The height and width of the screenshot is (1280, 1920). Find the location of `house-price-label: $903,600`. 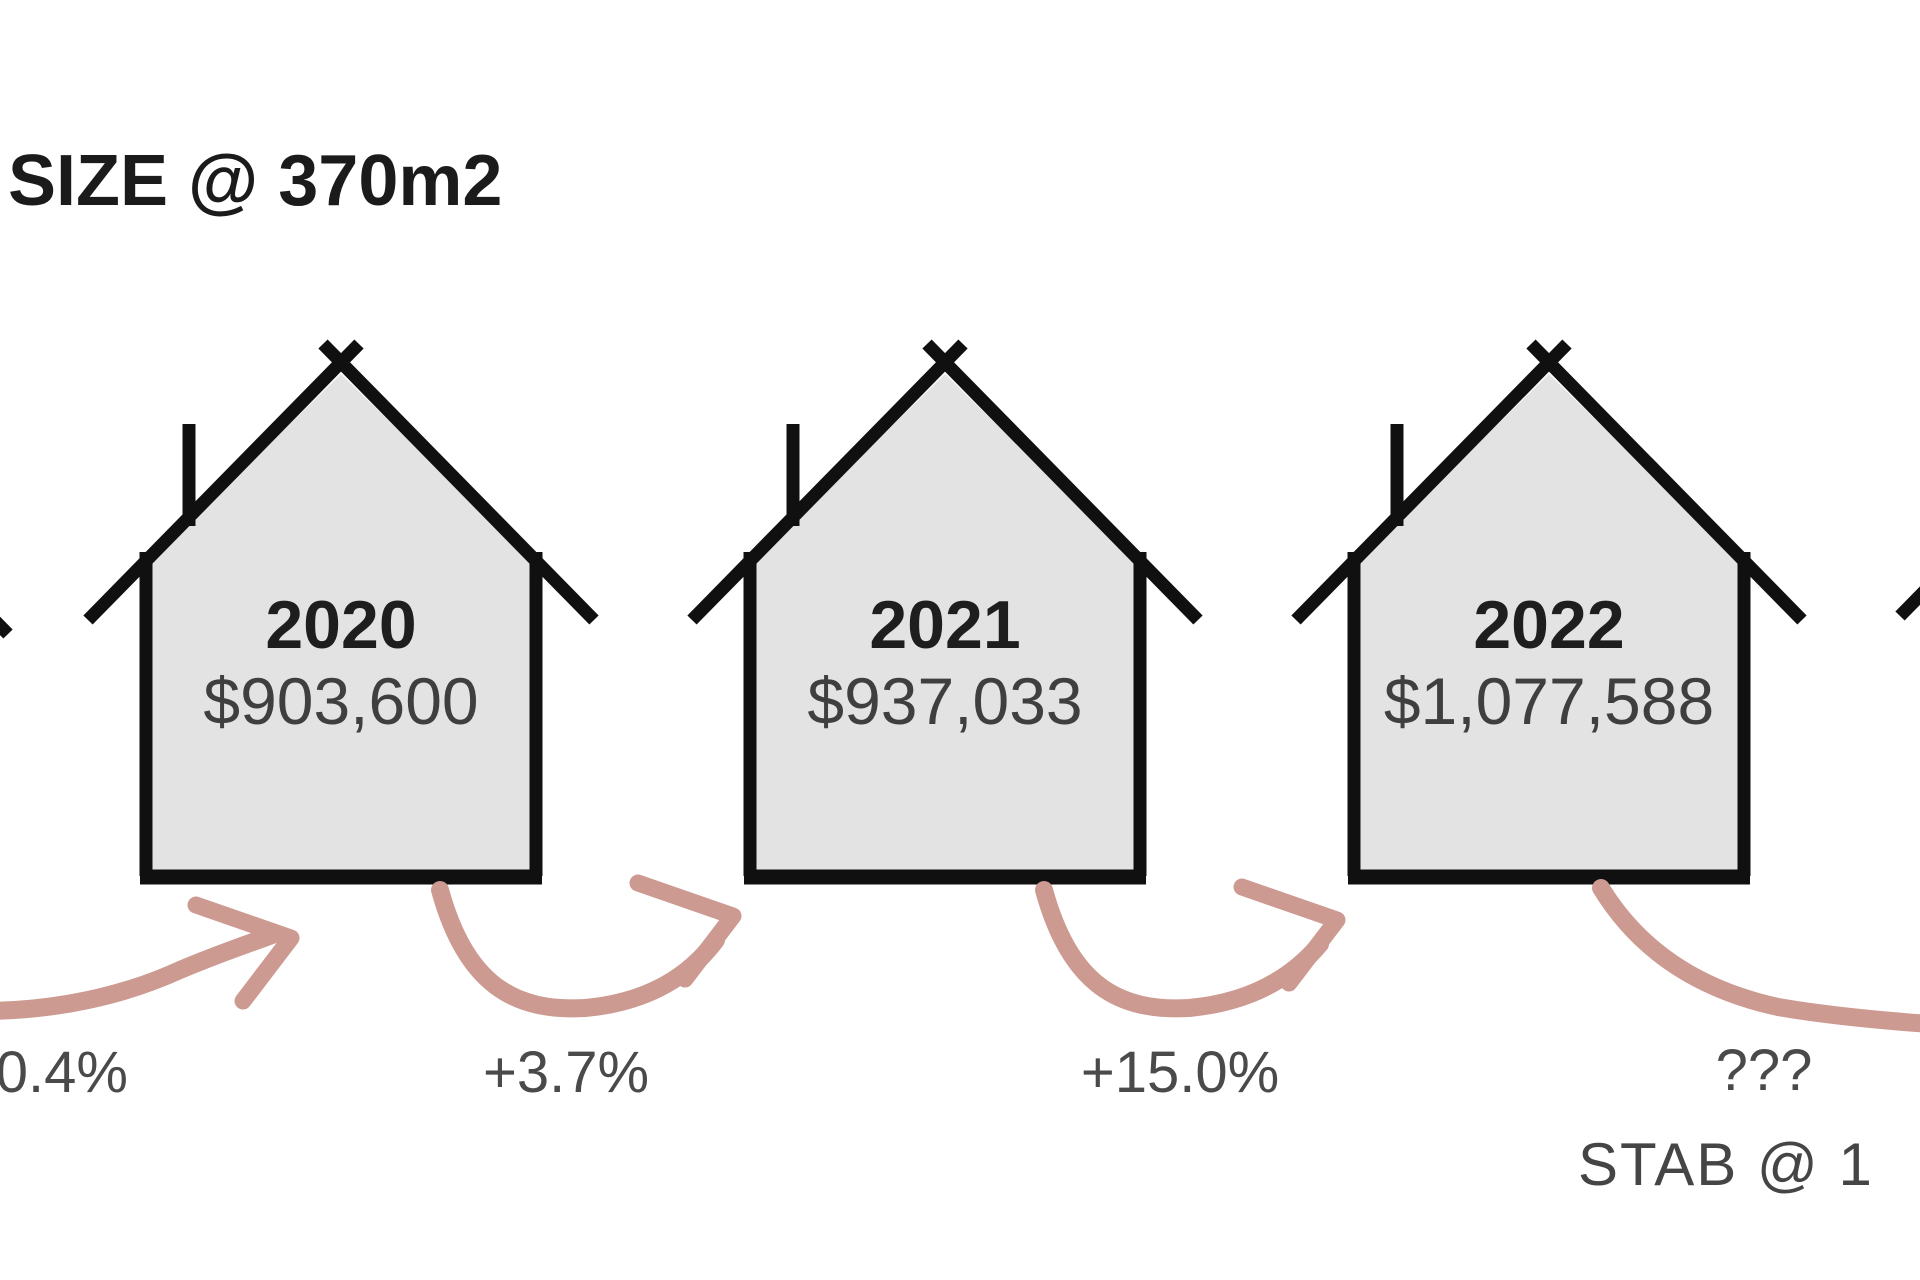

house-price-label: $903,600 is located at coordinates (340, 701).